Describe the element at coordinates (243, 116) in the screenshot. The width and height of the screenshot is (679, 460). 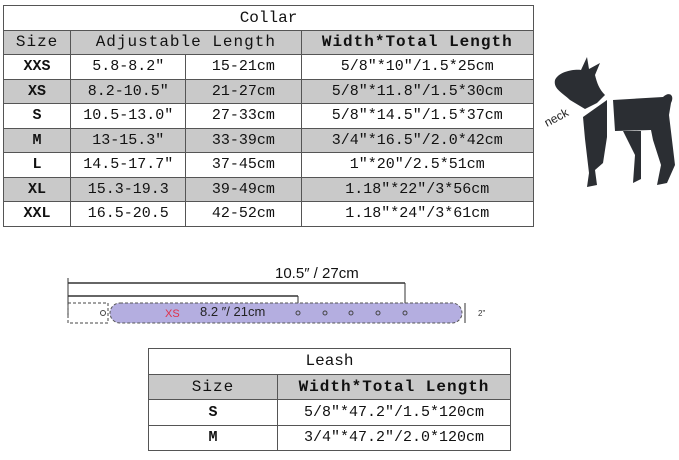
I see `cm-cell: 27-33cm` at that location.